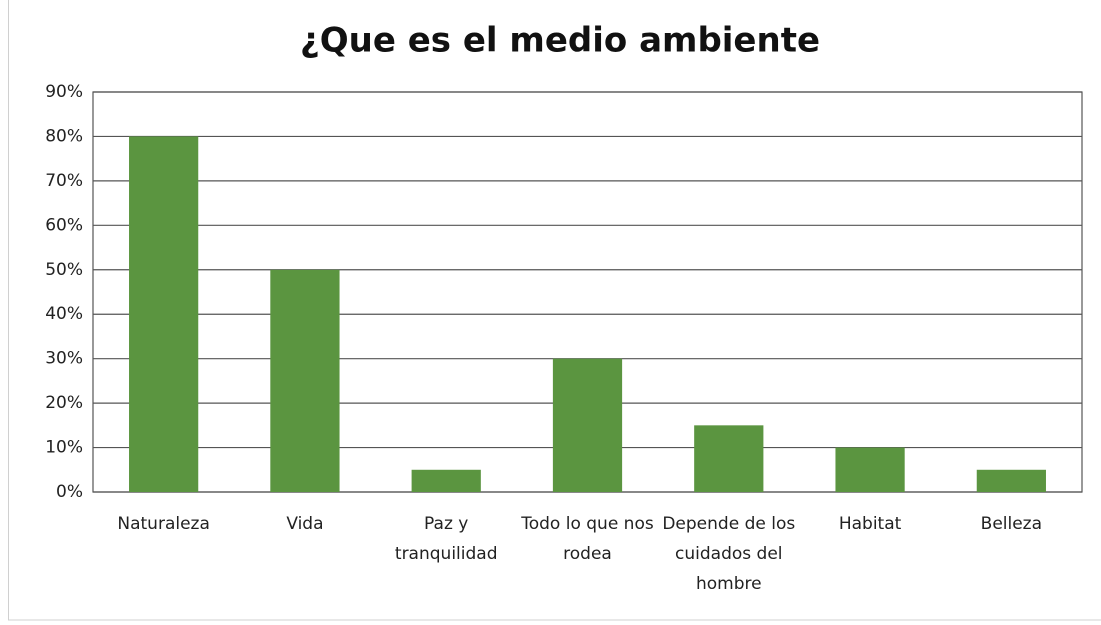  I want to click on x-tick-label: Vida, so click(305, 524).